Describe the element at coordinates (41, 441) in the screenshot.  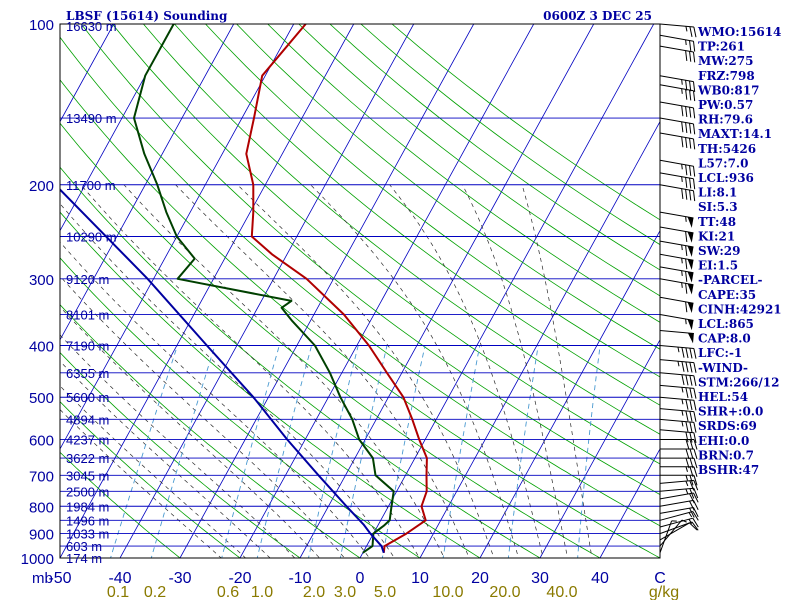
I see `pressure-tick-label: 600` at that location.